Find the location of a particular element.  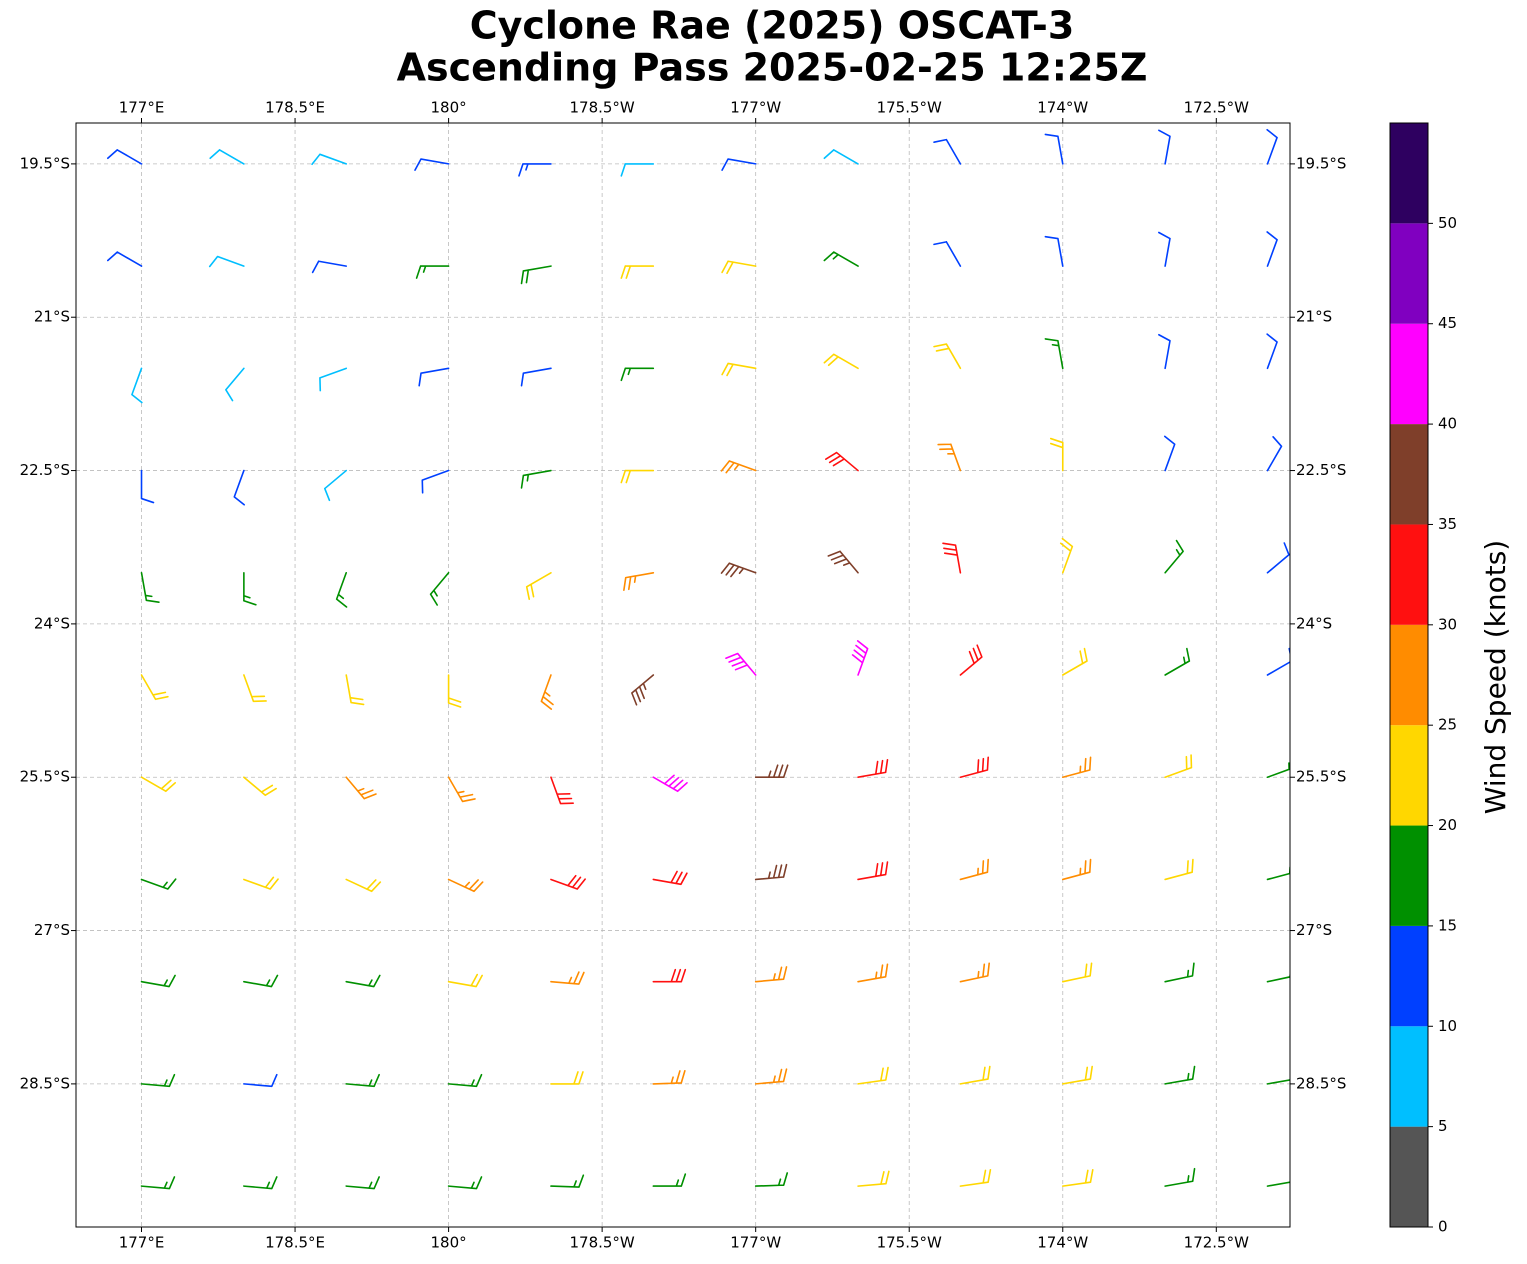

y-tick-label-right: 25.5°S is located at coordinates (1321, 777).